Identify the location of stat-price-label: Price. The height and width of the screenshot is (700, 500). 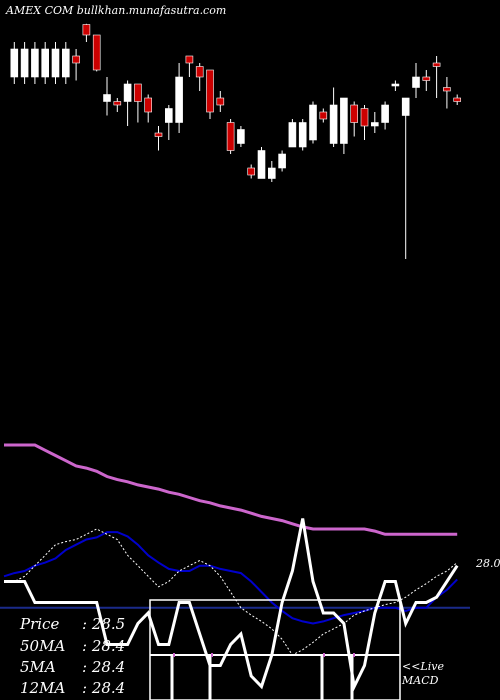
(40, 624).